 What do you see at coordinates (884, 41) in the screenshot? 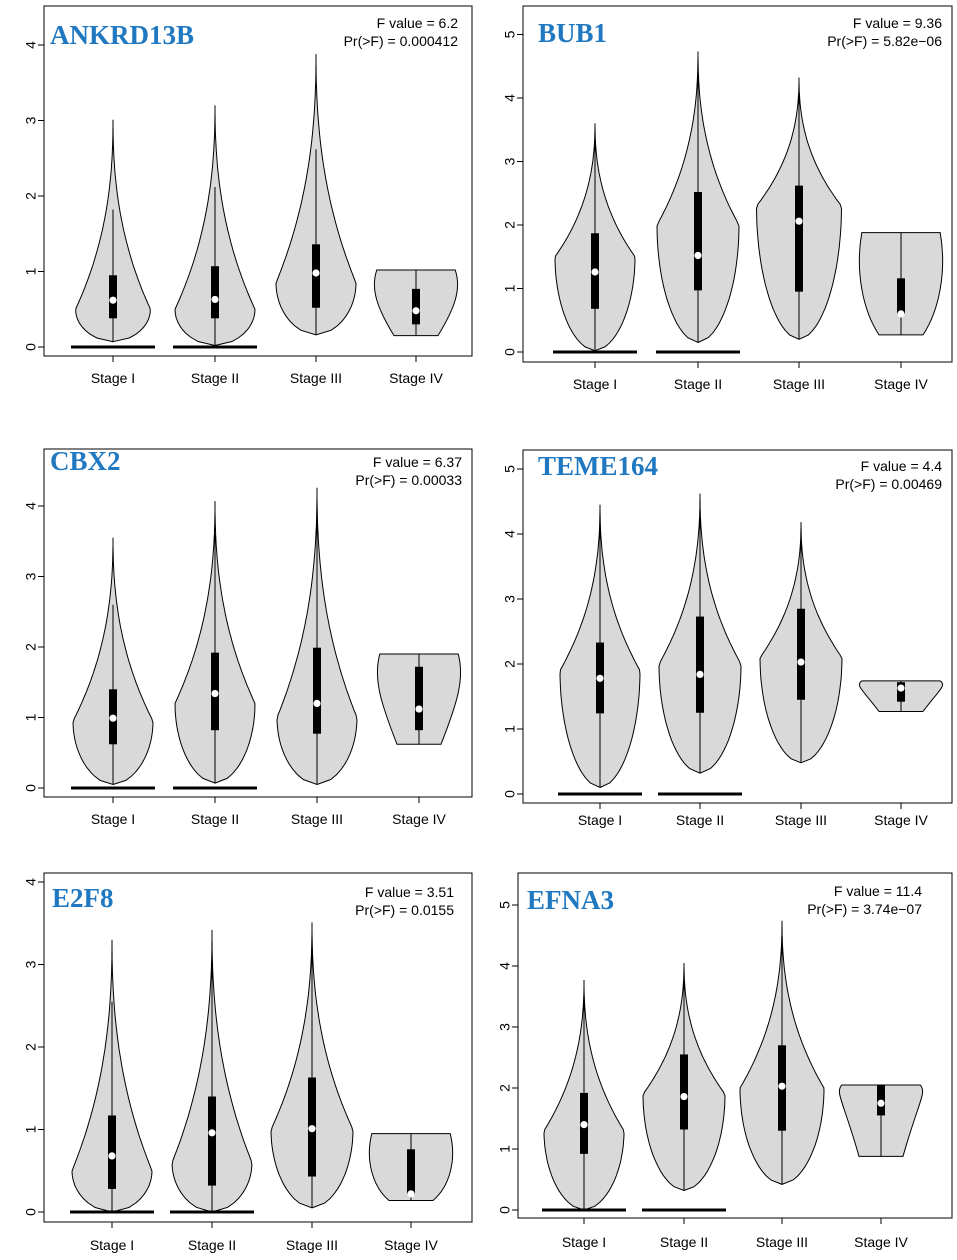
I see `stat-annotation: Pr(>F) = 5.82e−06` at bounding box center [884, 41].